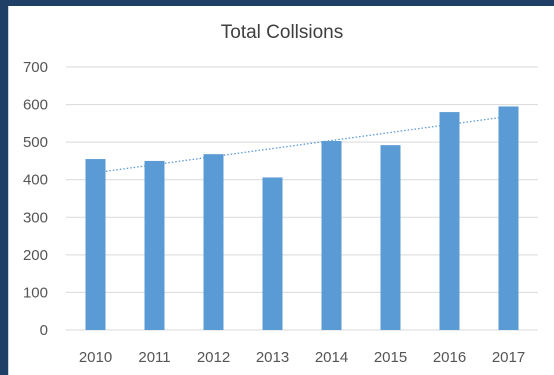 This screenshot has height=375, width=554. Describe the element at coordinates (35, 142) in the screenshot. I see `y-tick-label: 500` at that location.